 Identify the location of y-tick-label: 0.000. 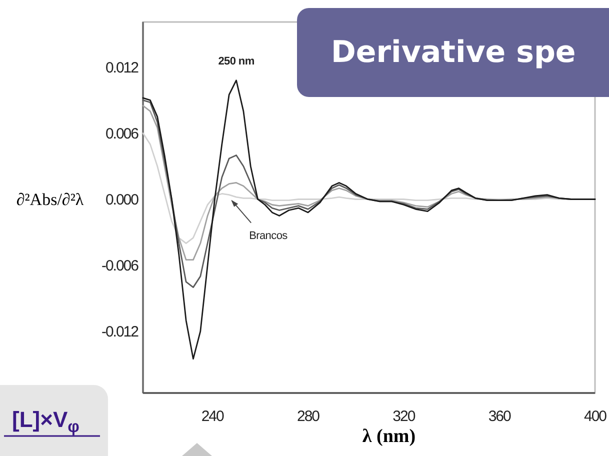
(122, 199).